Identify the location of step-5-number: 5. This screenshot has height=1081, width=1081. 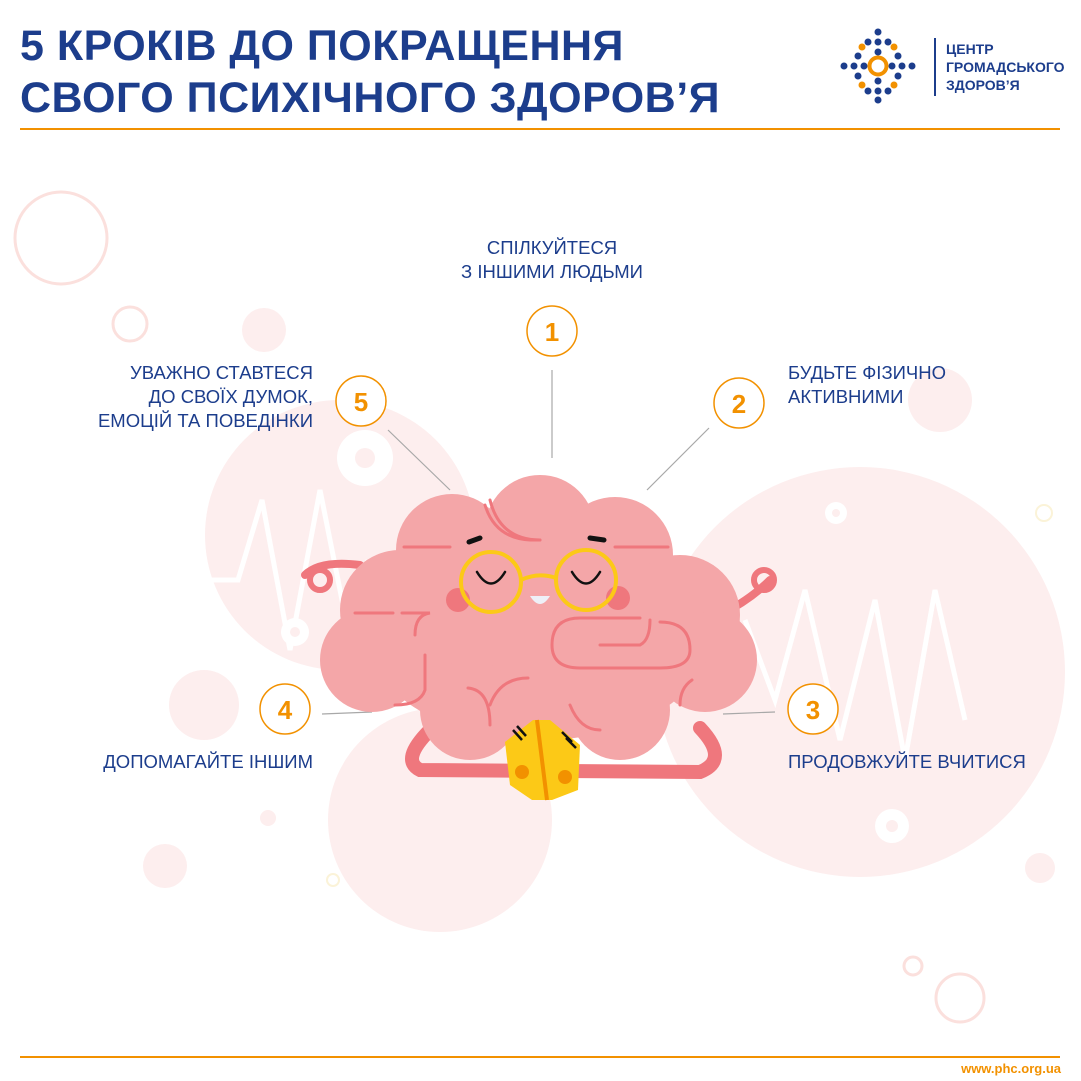
(361, 402).